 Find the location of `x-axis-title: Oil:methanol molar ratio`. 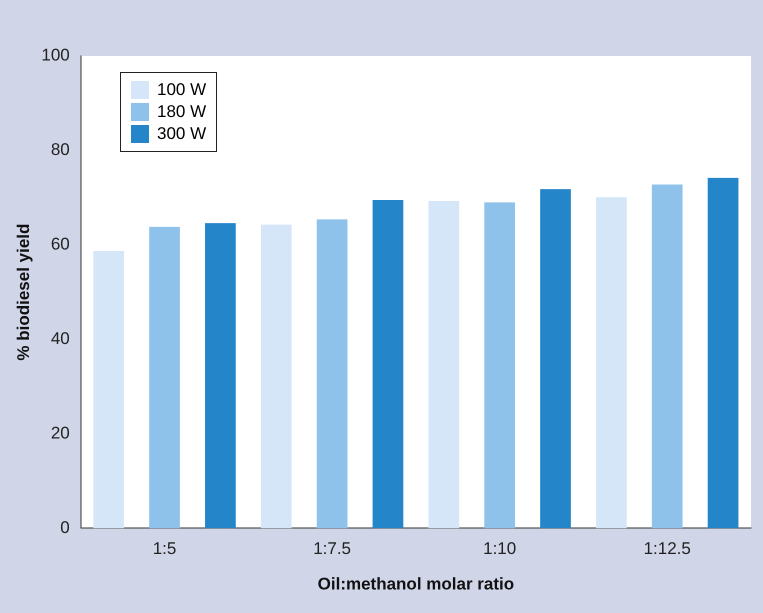

x-axis-title: Oil:methanol molar ratio is located at coordinates (416, 584).